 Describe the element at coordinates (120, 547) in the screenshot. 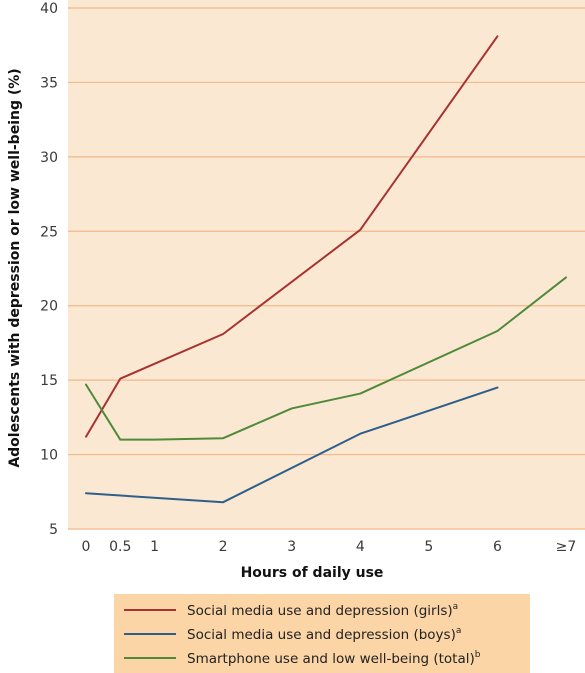

I see `x-tick-label-0.5: 0.5` at that location.